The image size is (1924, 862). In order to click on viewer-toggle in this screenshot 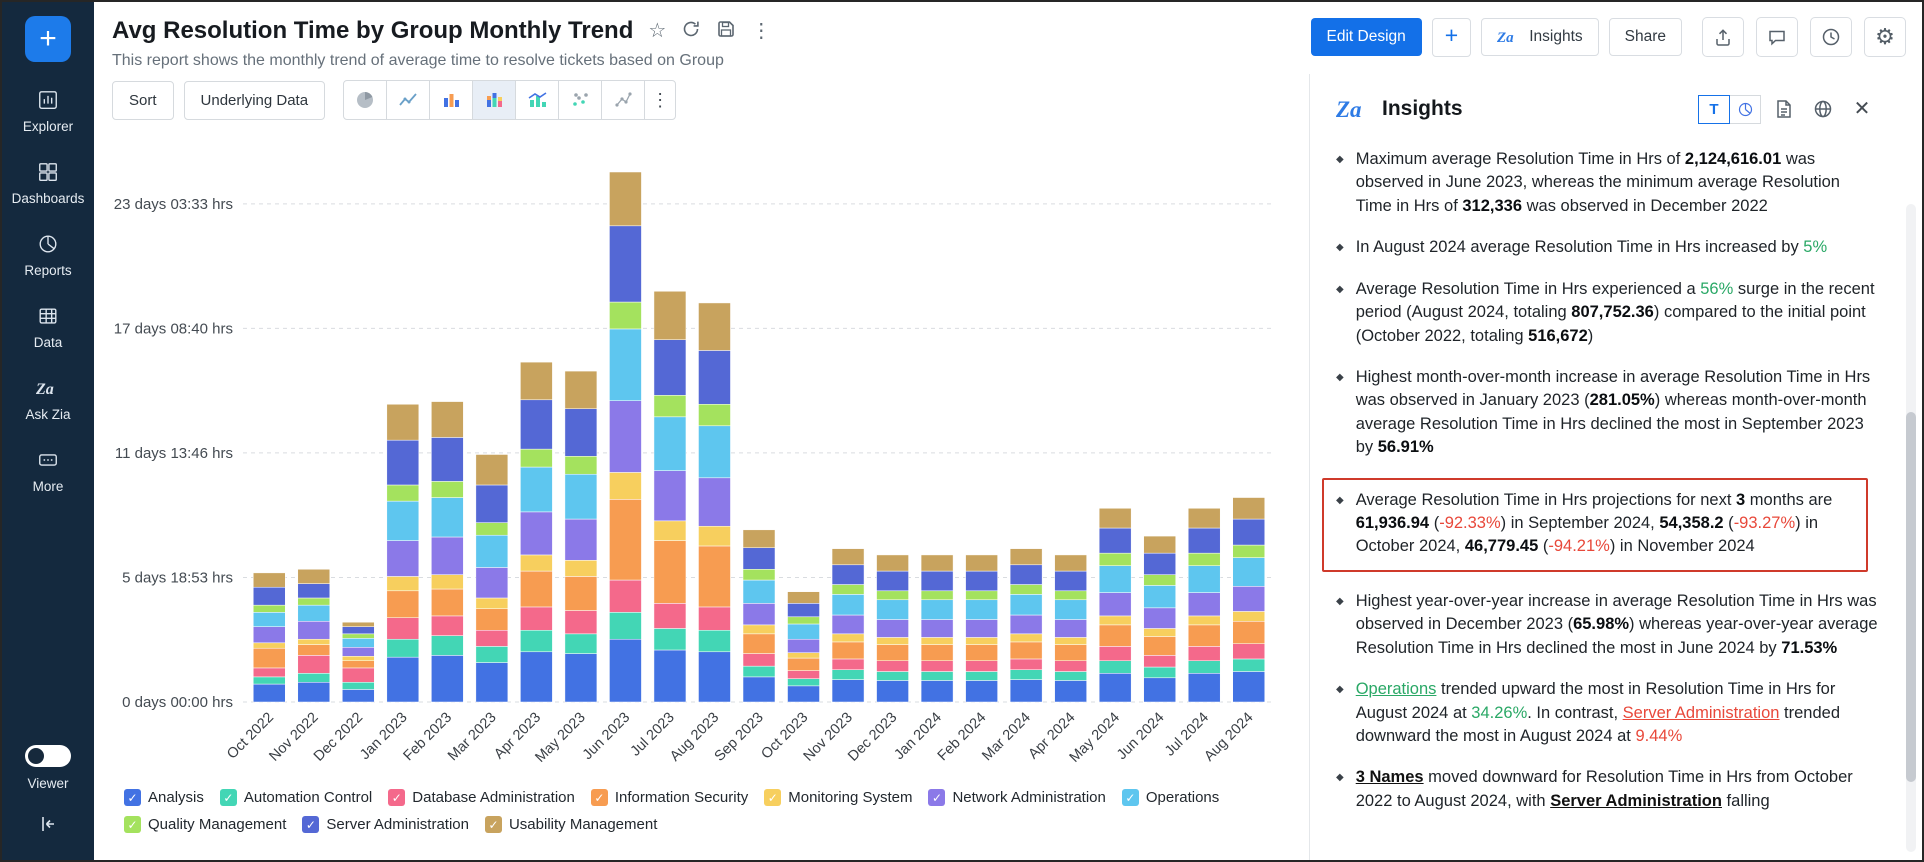, I will do `click(48, 756)`.